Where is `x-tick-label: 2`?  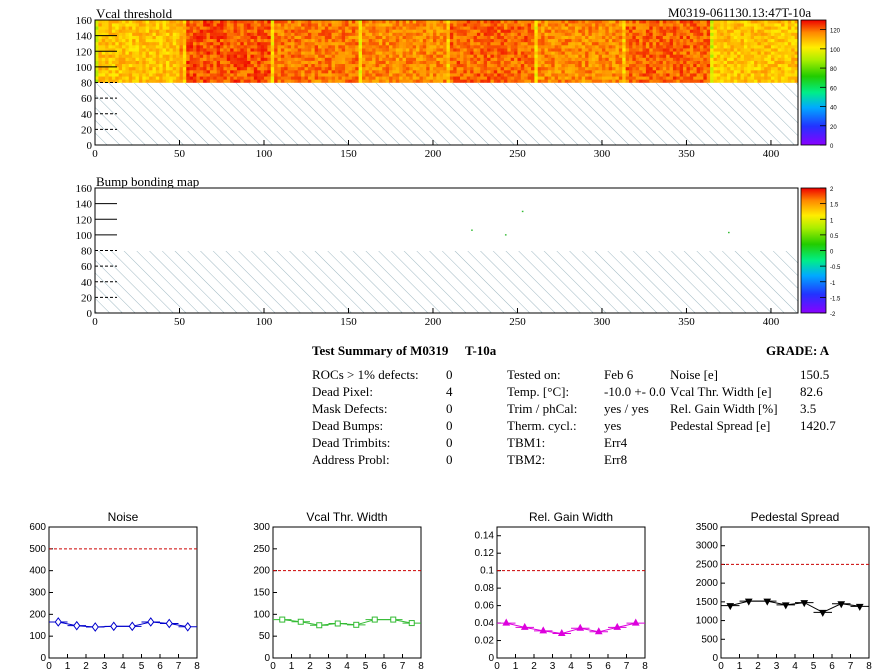
x-tick-label: 2 is located at coordinates (310, 666).